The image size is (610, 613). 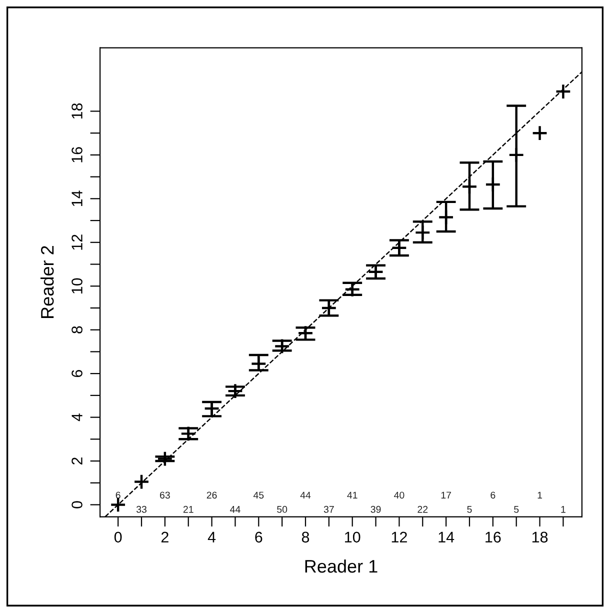 I want to click on x-tick-label: 16, so click(x=493, y=537).